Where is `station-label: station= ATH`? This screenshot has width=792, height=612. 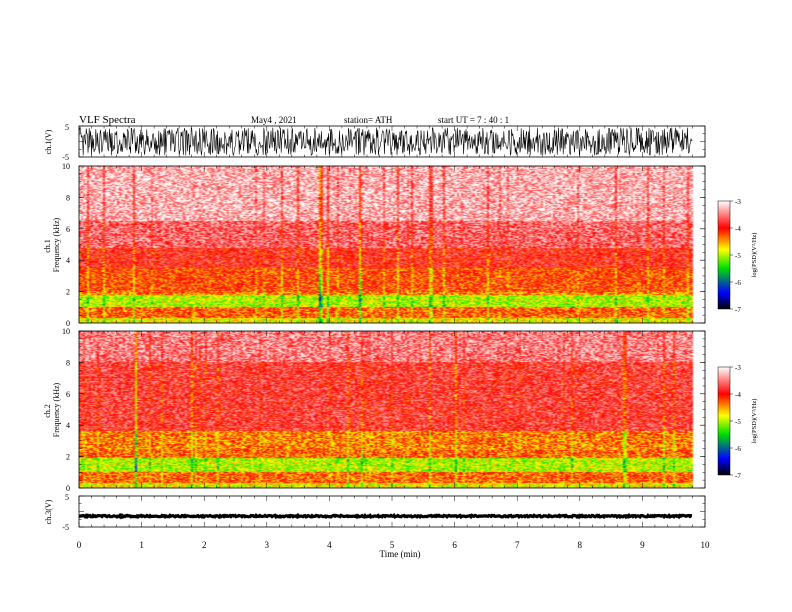 station-label: station= ATH is located at coordinates (368, 120).